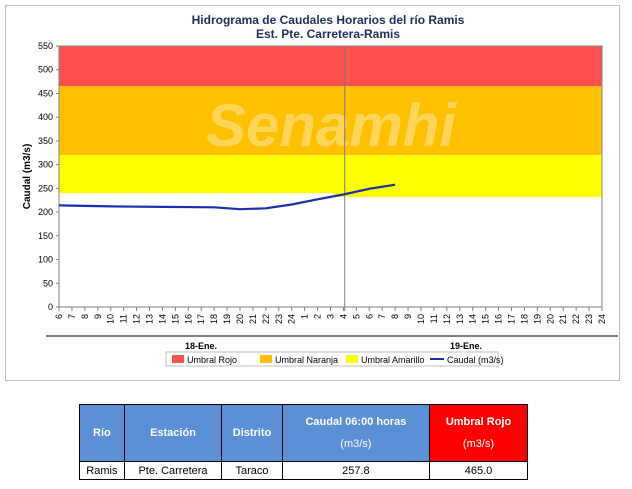 Image resolution: width=632 pixels, height=489 pixels. Describe the element at coordinates (478, 433) in the screenshot. I see `header-red-threshold: Umbral Rojo (m3/s)` at that location.